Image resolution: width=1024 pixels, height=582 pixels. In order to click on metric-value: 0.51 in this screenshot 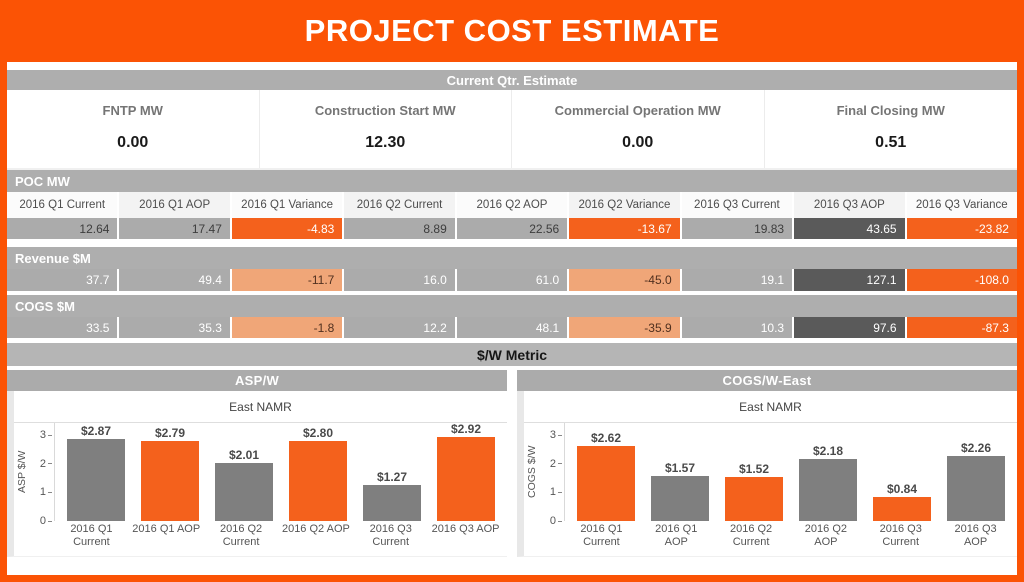, I will do `click(891, 142)`.